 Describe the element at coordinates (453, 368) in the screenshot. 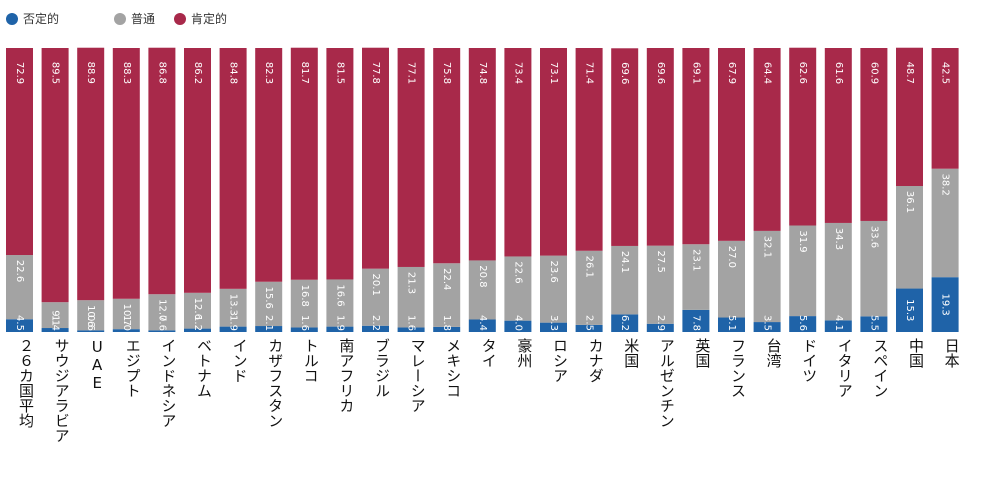

I see `category-label-12: メキシコ` at that location.